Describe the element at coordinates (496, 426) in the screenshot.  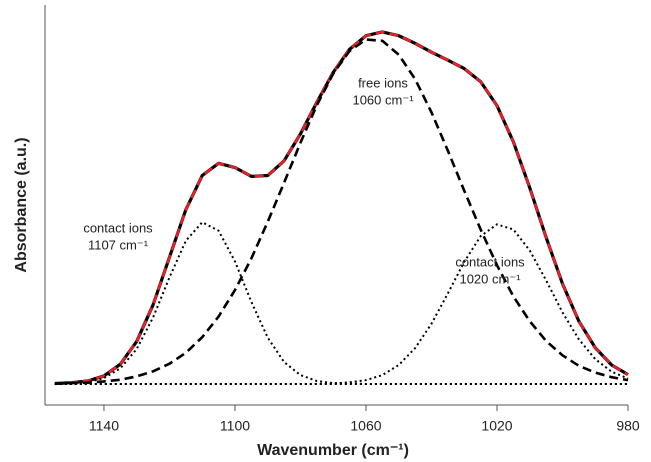
I see `x-tick-label: 1020` at that location.